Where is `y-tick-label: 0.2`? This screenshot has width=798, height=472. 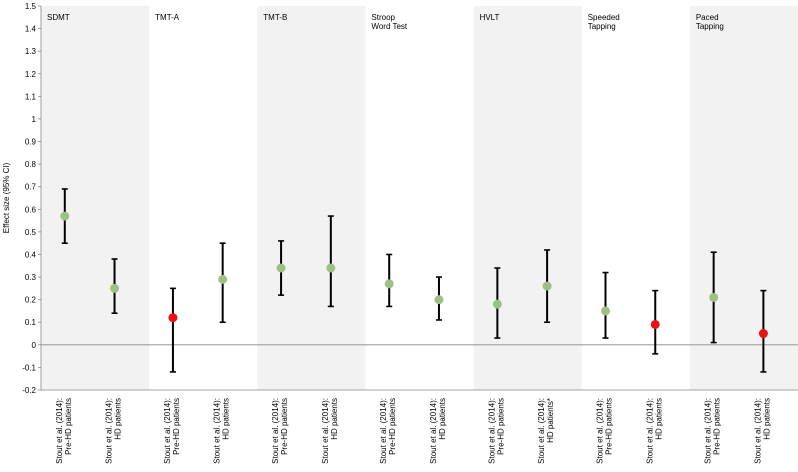 y-tick-label: 0.2 is located at coordinates (31, 300).